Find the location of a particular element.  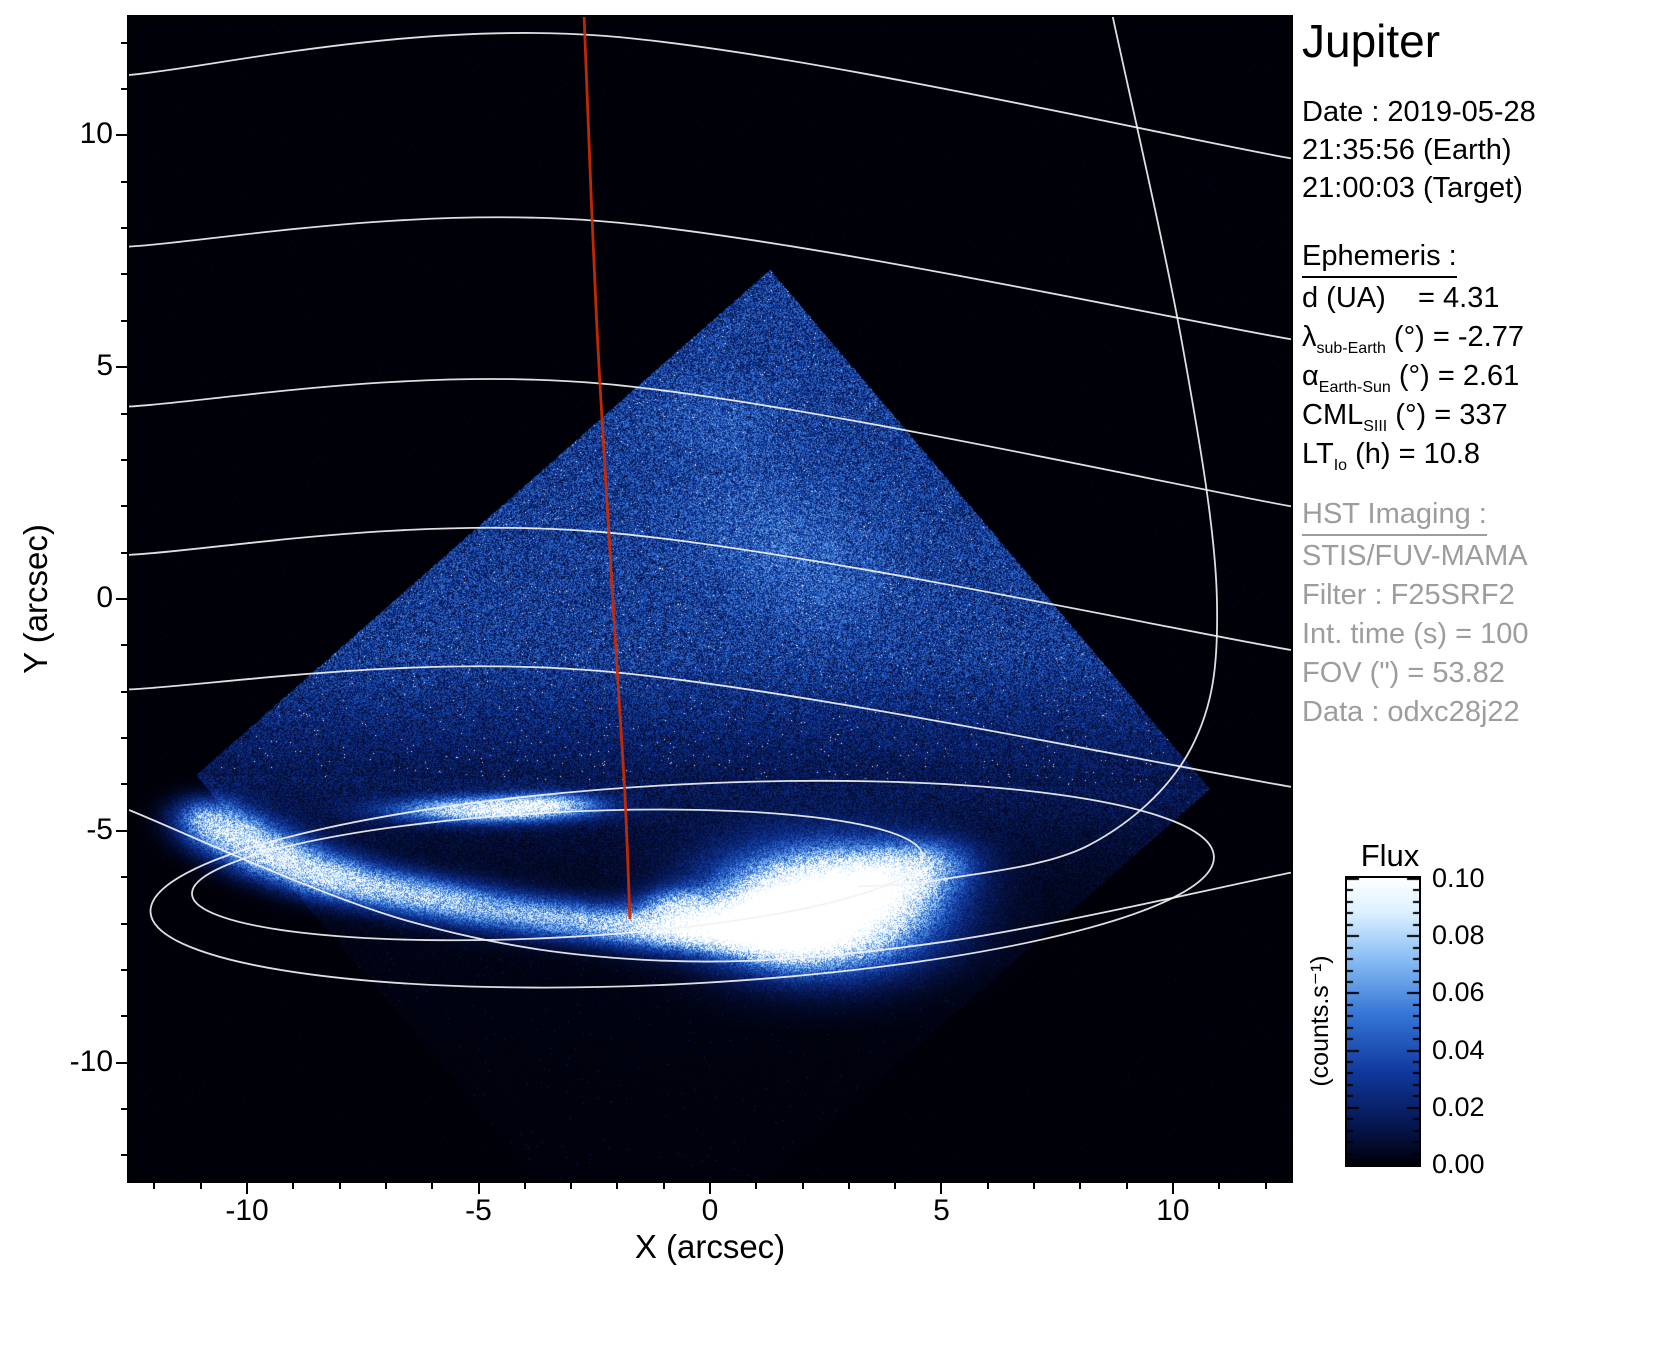

hst-info-line: STIS/FUV-MAMA is located at coordinates (1415, 556).